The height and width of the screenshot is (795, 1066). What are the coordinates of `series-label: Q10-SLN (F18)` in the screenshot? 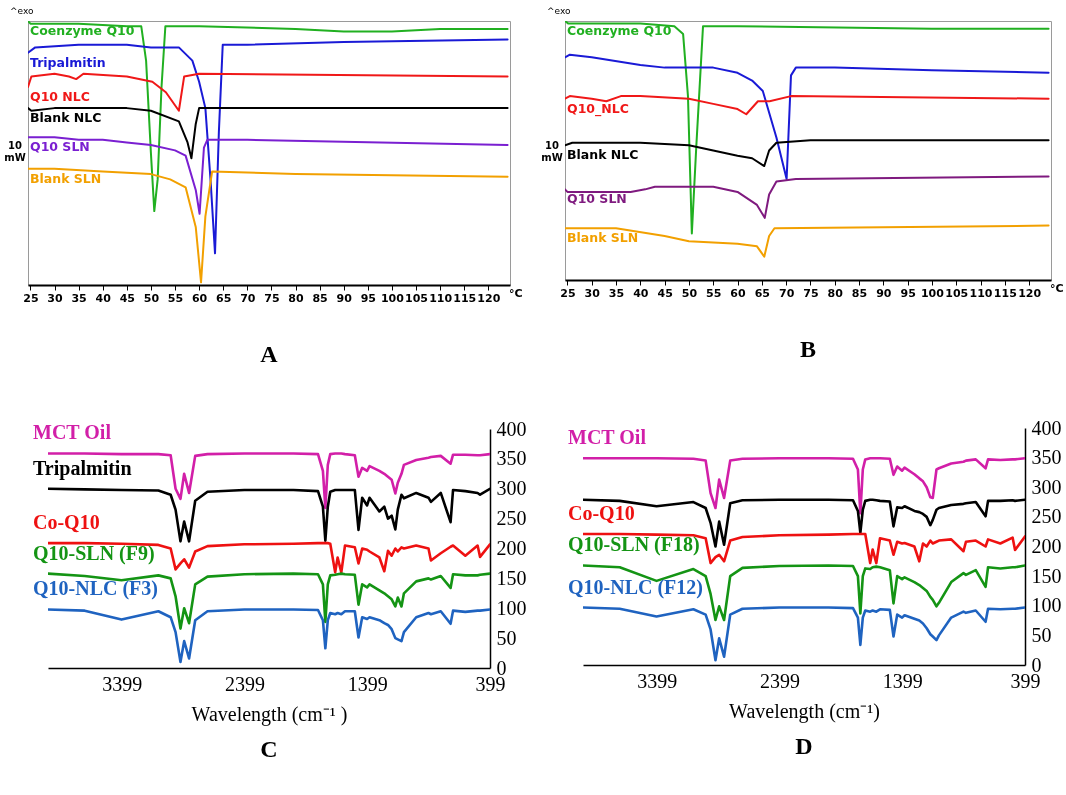 It's located at (634, 545).